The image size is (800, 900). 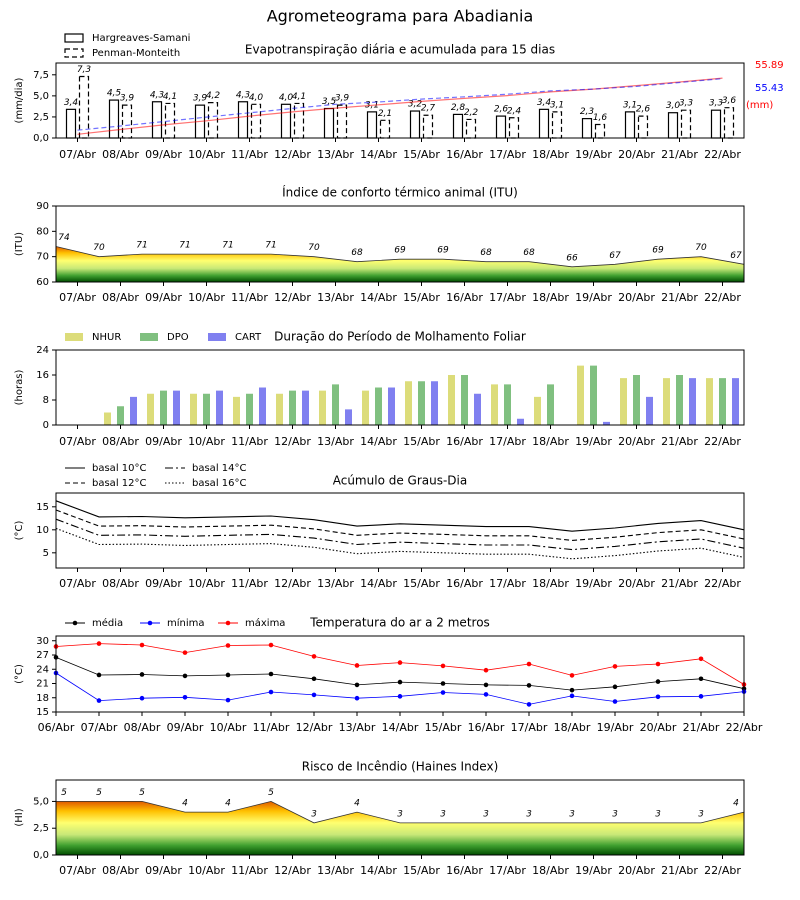 I want to click on data-label: 70, so click(x=314, y=248).